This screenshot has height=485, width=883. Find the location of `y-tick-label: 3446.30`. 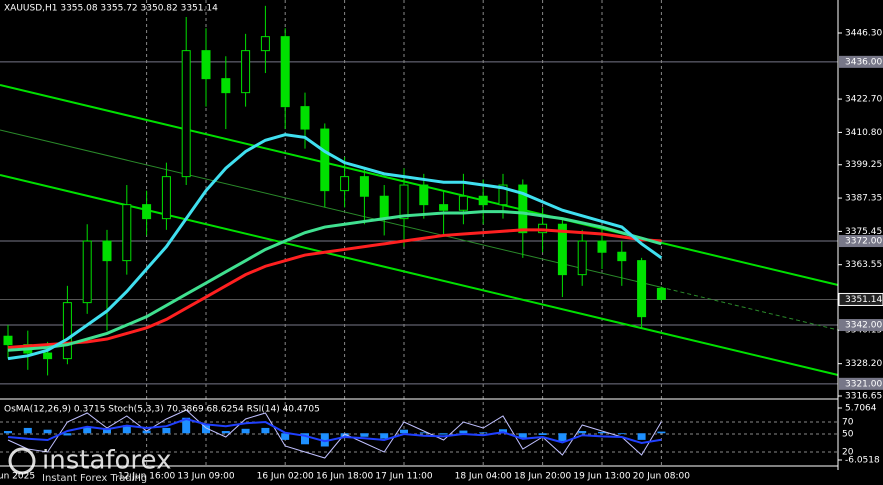

y-tick-label: 3446.30 is located at coordinates (863, 34).